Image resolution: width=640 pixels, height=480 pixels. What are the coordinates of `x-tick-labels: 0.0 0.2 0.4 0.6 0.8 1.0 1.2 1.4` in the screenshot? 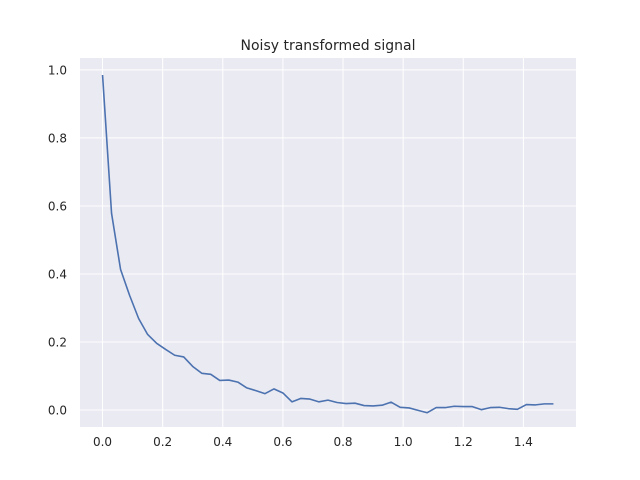 It's located at (313, 442).